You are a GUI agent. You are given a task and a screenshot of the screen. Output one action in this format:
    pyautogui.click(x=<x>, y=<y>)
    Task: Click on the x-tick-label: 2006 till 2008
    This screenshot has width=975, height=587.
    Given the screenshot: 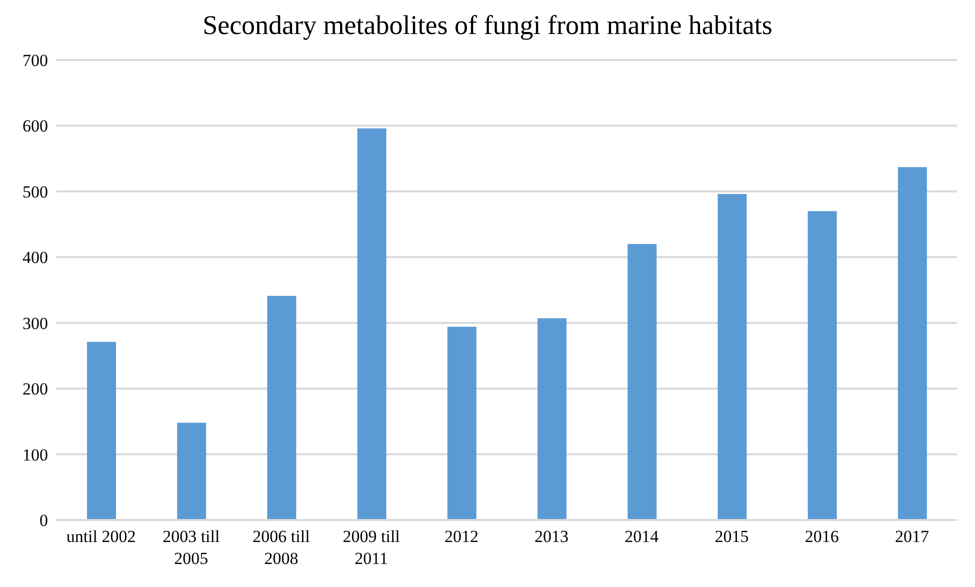 What is the action you would take?
    pyautogui.click(x=281, y=547)
    